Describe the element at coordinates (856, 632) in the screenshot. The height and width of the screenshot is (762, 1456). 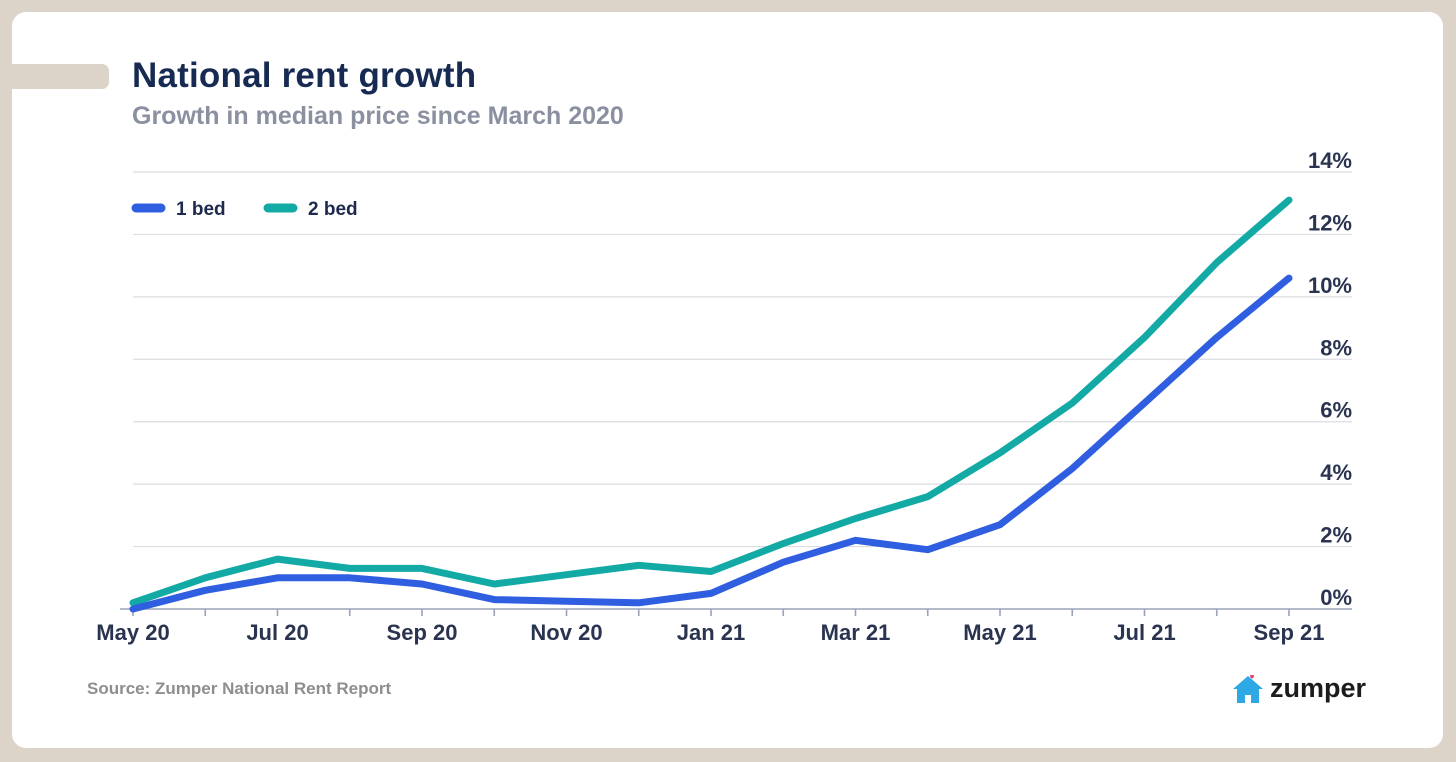
I see `x-tick-label: Mar 21` at that location.